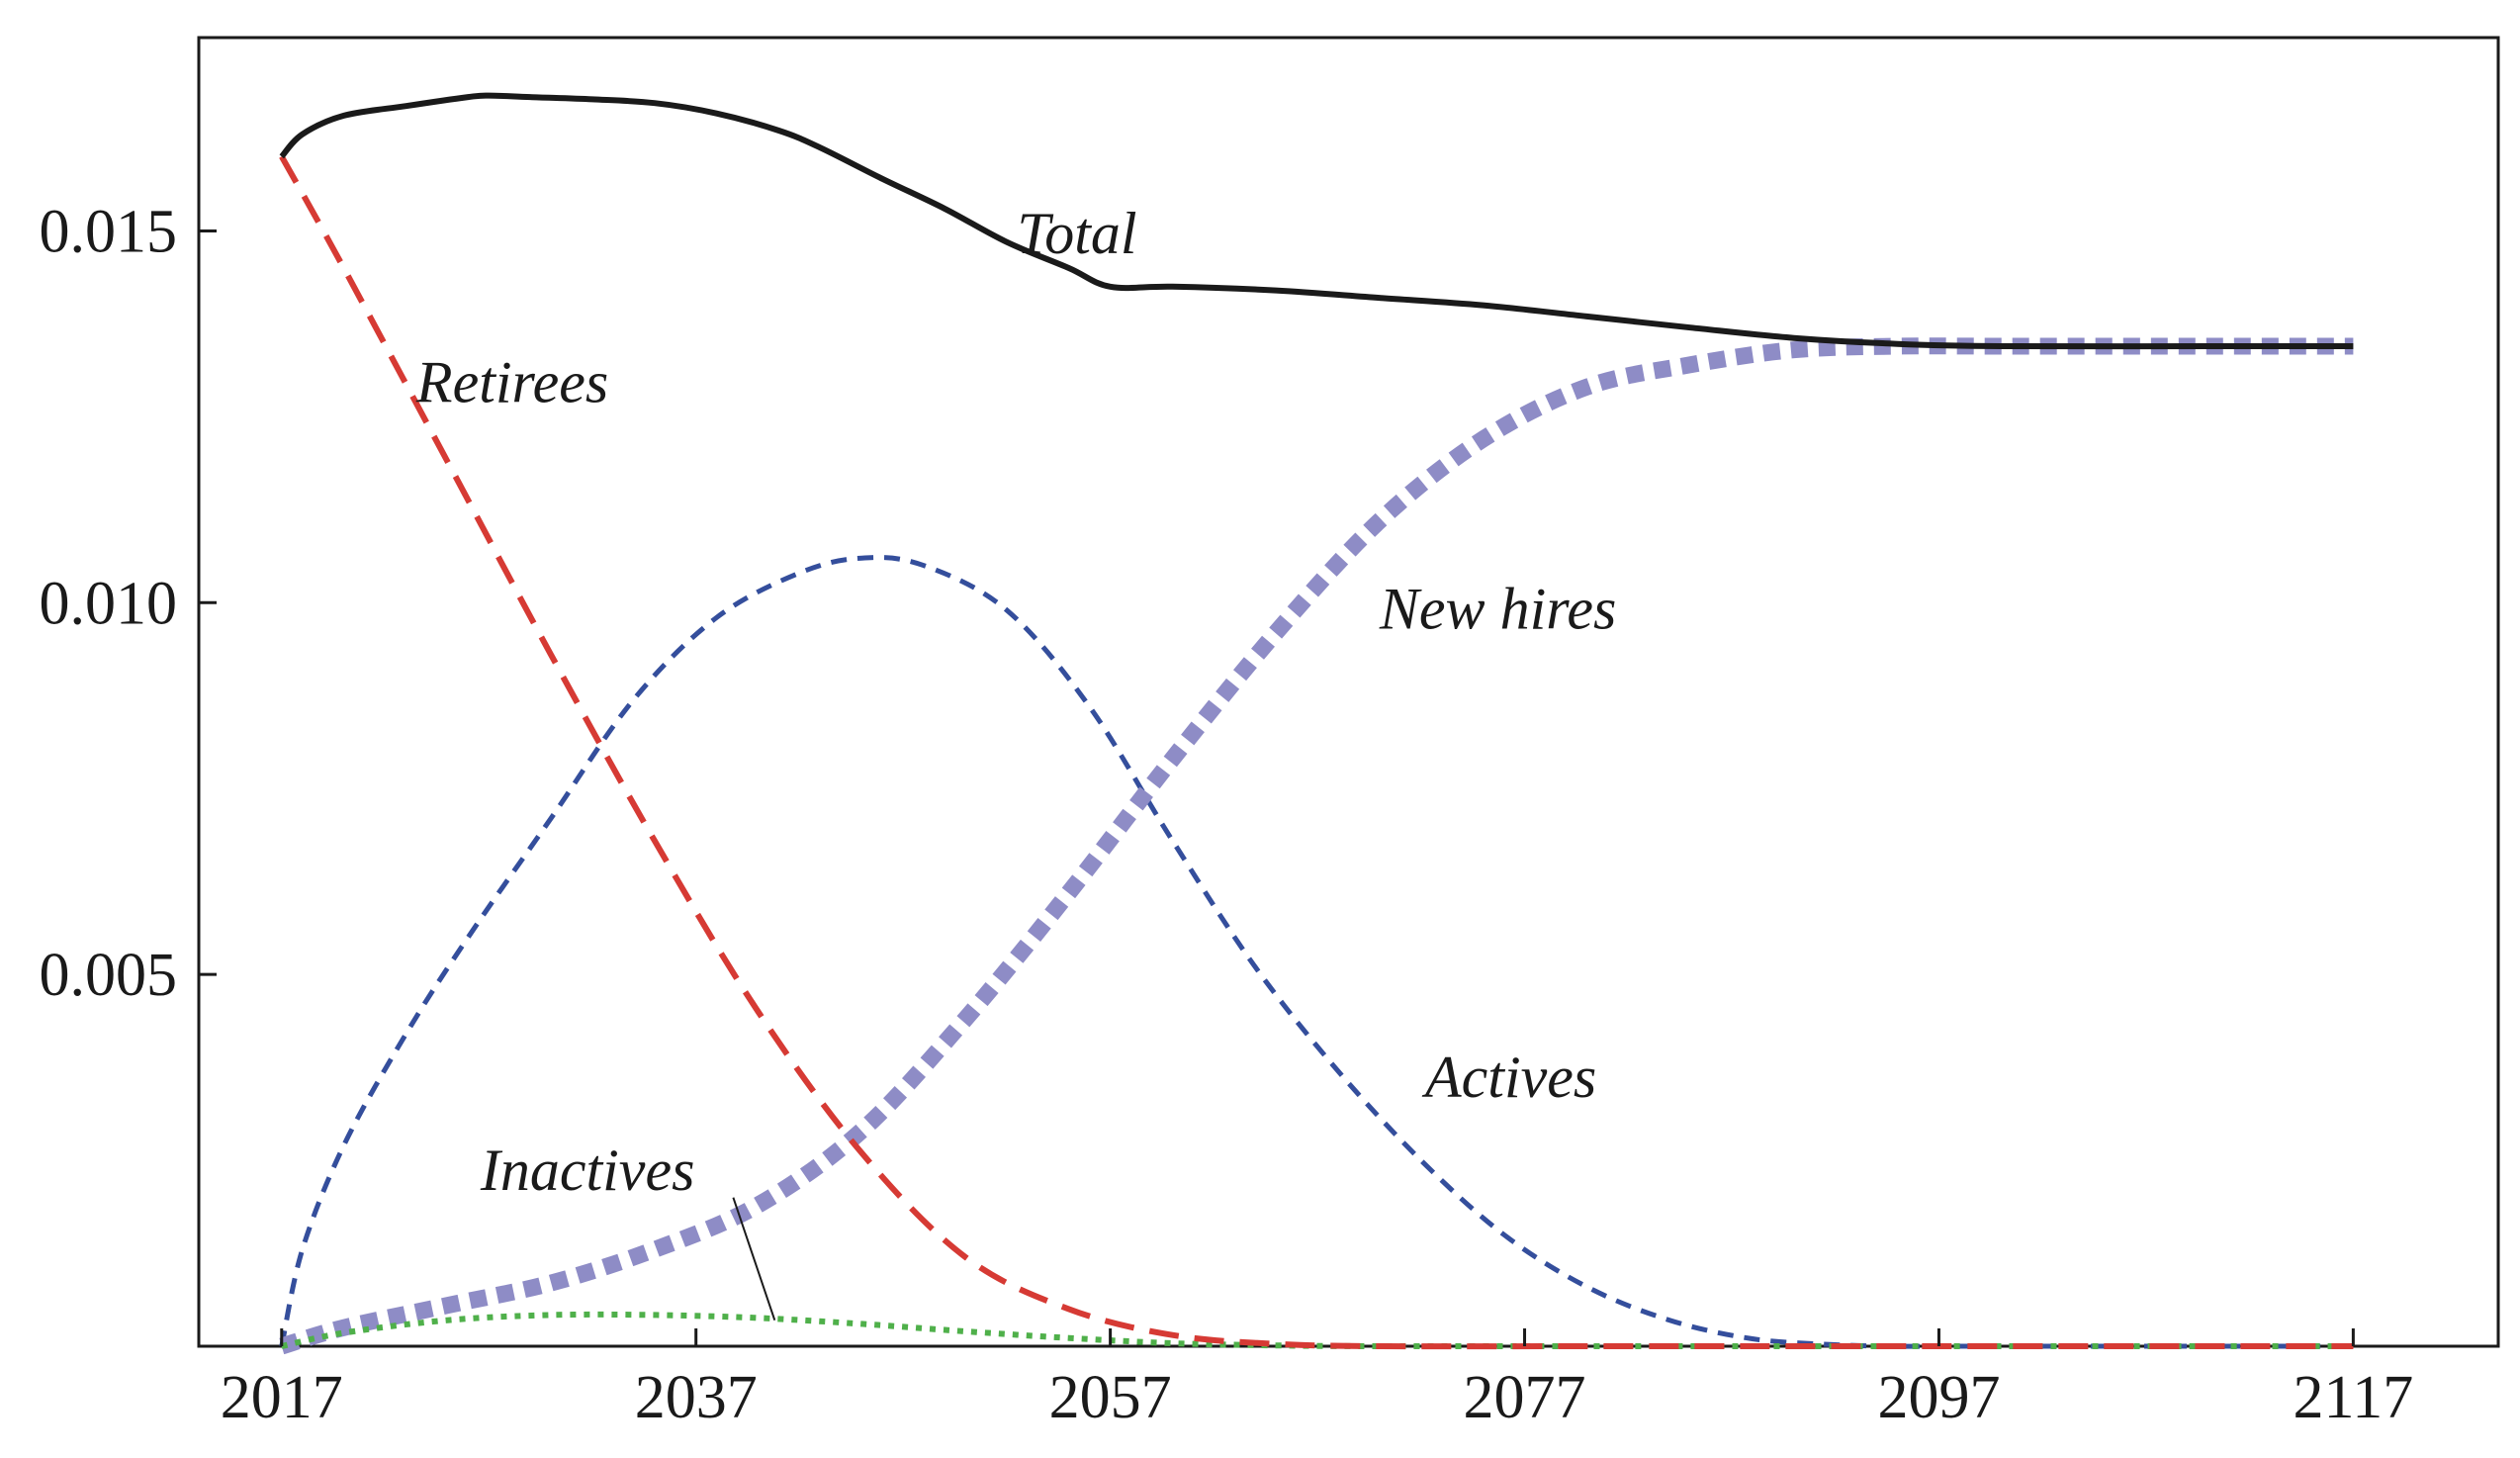  What do you see at coordinates (109, 232) in the screenshot?
I see `y-tick-label: 0.015` at bounding box center [109, 232].